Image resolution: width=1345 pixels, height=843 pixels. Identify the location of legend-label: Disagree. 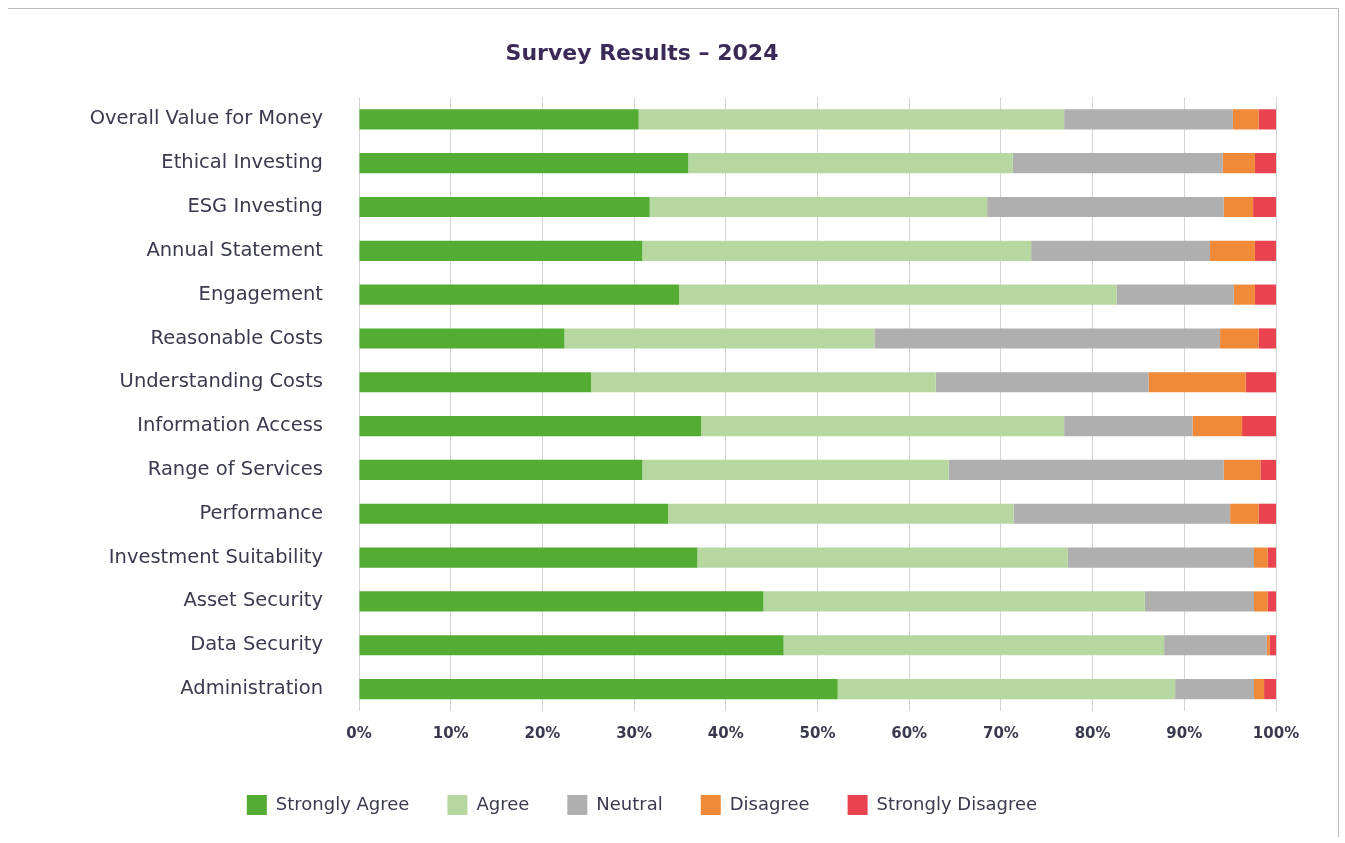
(769, 803).